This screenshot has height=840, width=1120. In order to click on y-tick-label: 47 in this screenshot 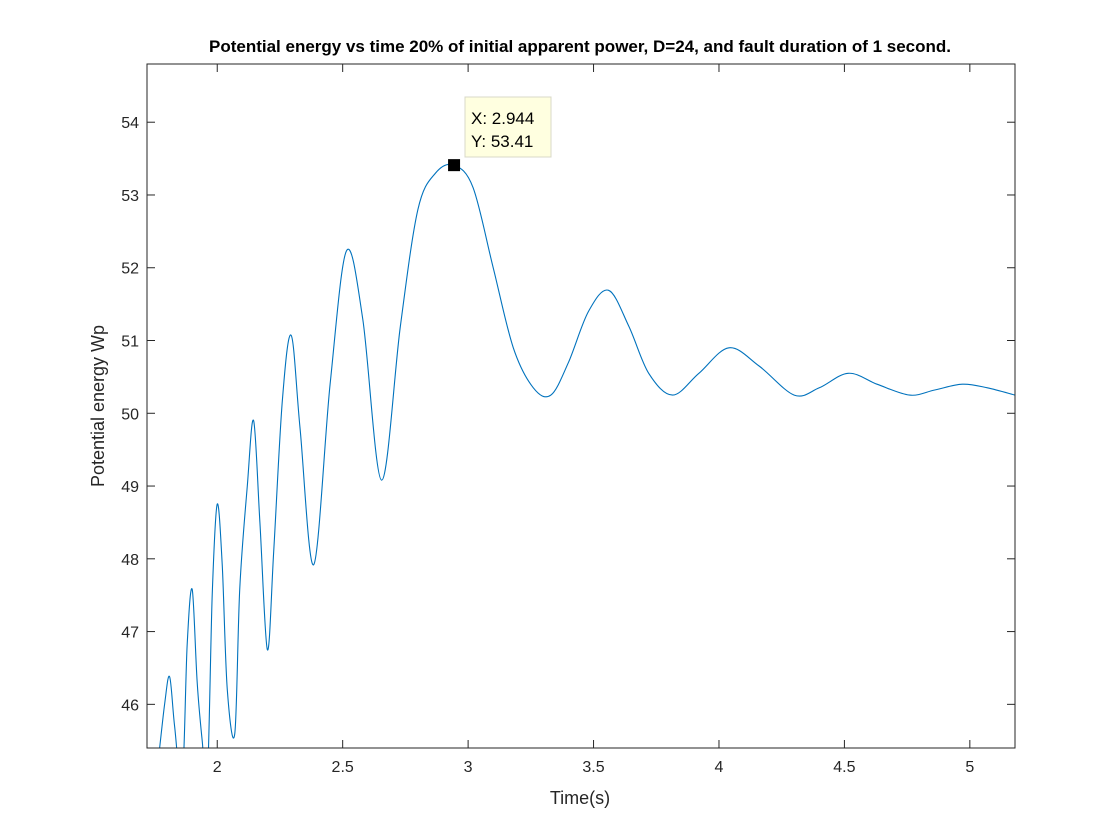, I will do `click(130, 633)`.